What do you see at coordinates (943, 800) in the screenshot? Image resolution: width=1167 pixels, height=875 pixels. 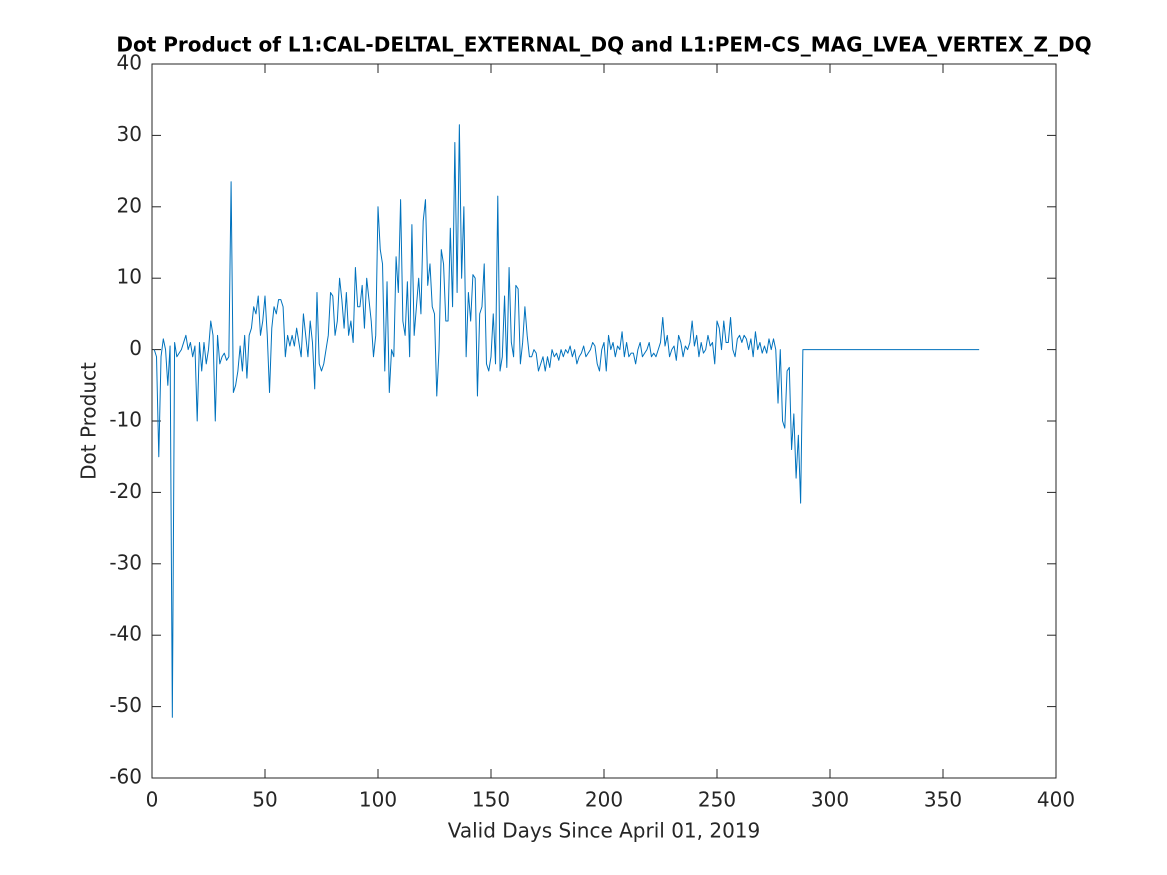 I see `x-tick-label: 350` at bounding box center [943, 800].